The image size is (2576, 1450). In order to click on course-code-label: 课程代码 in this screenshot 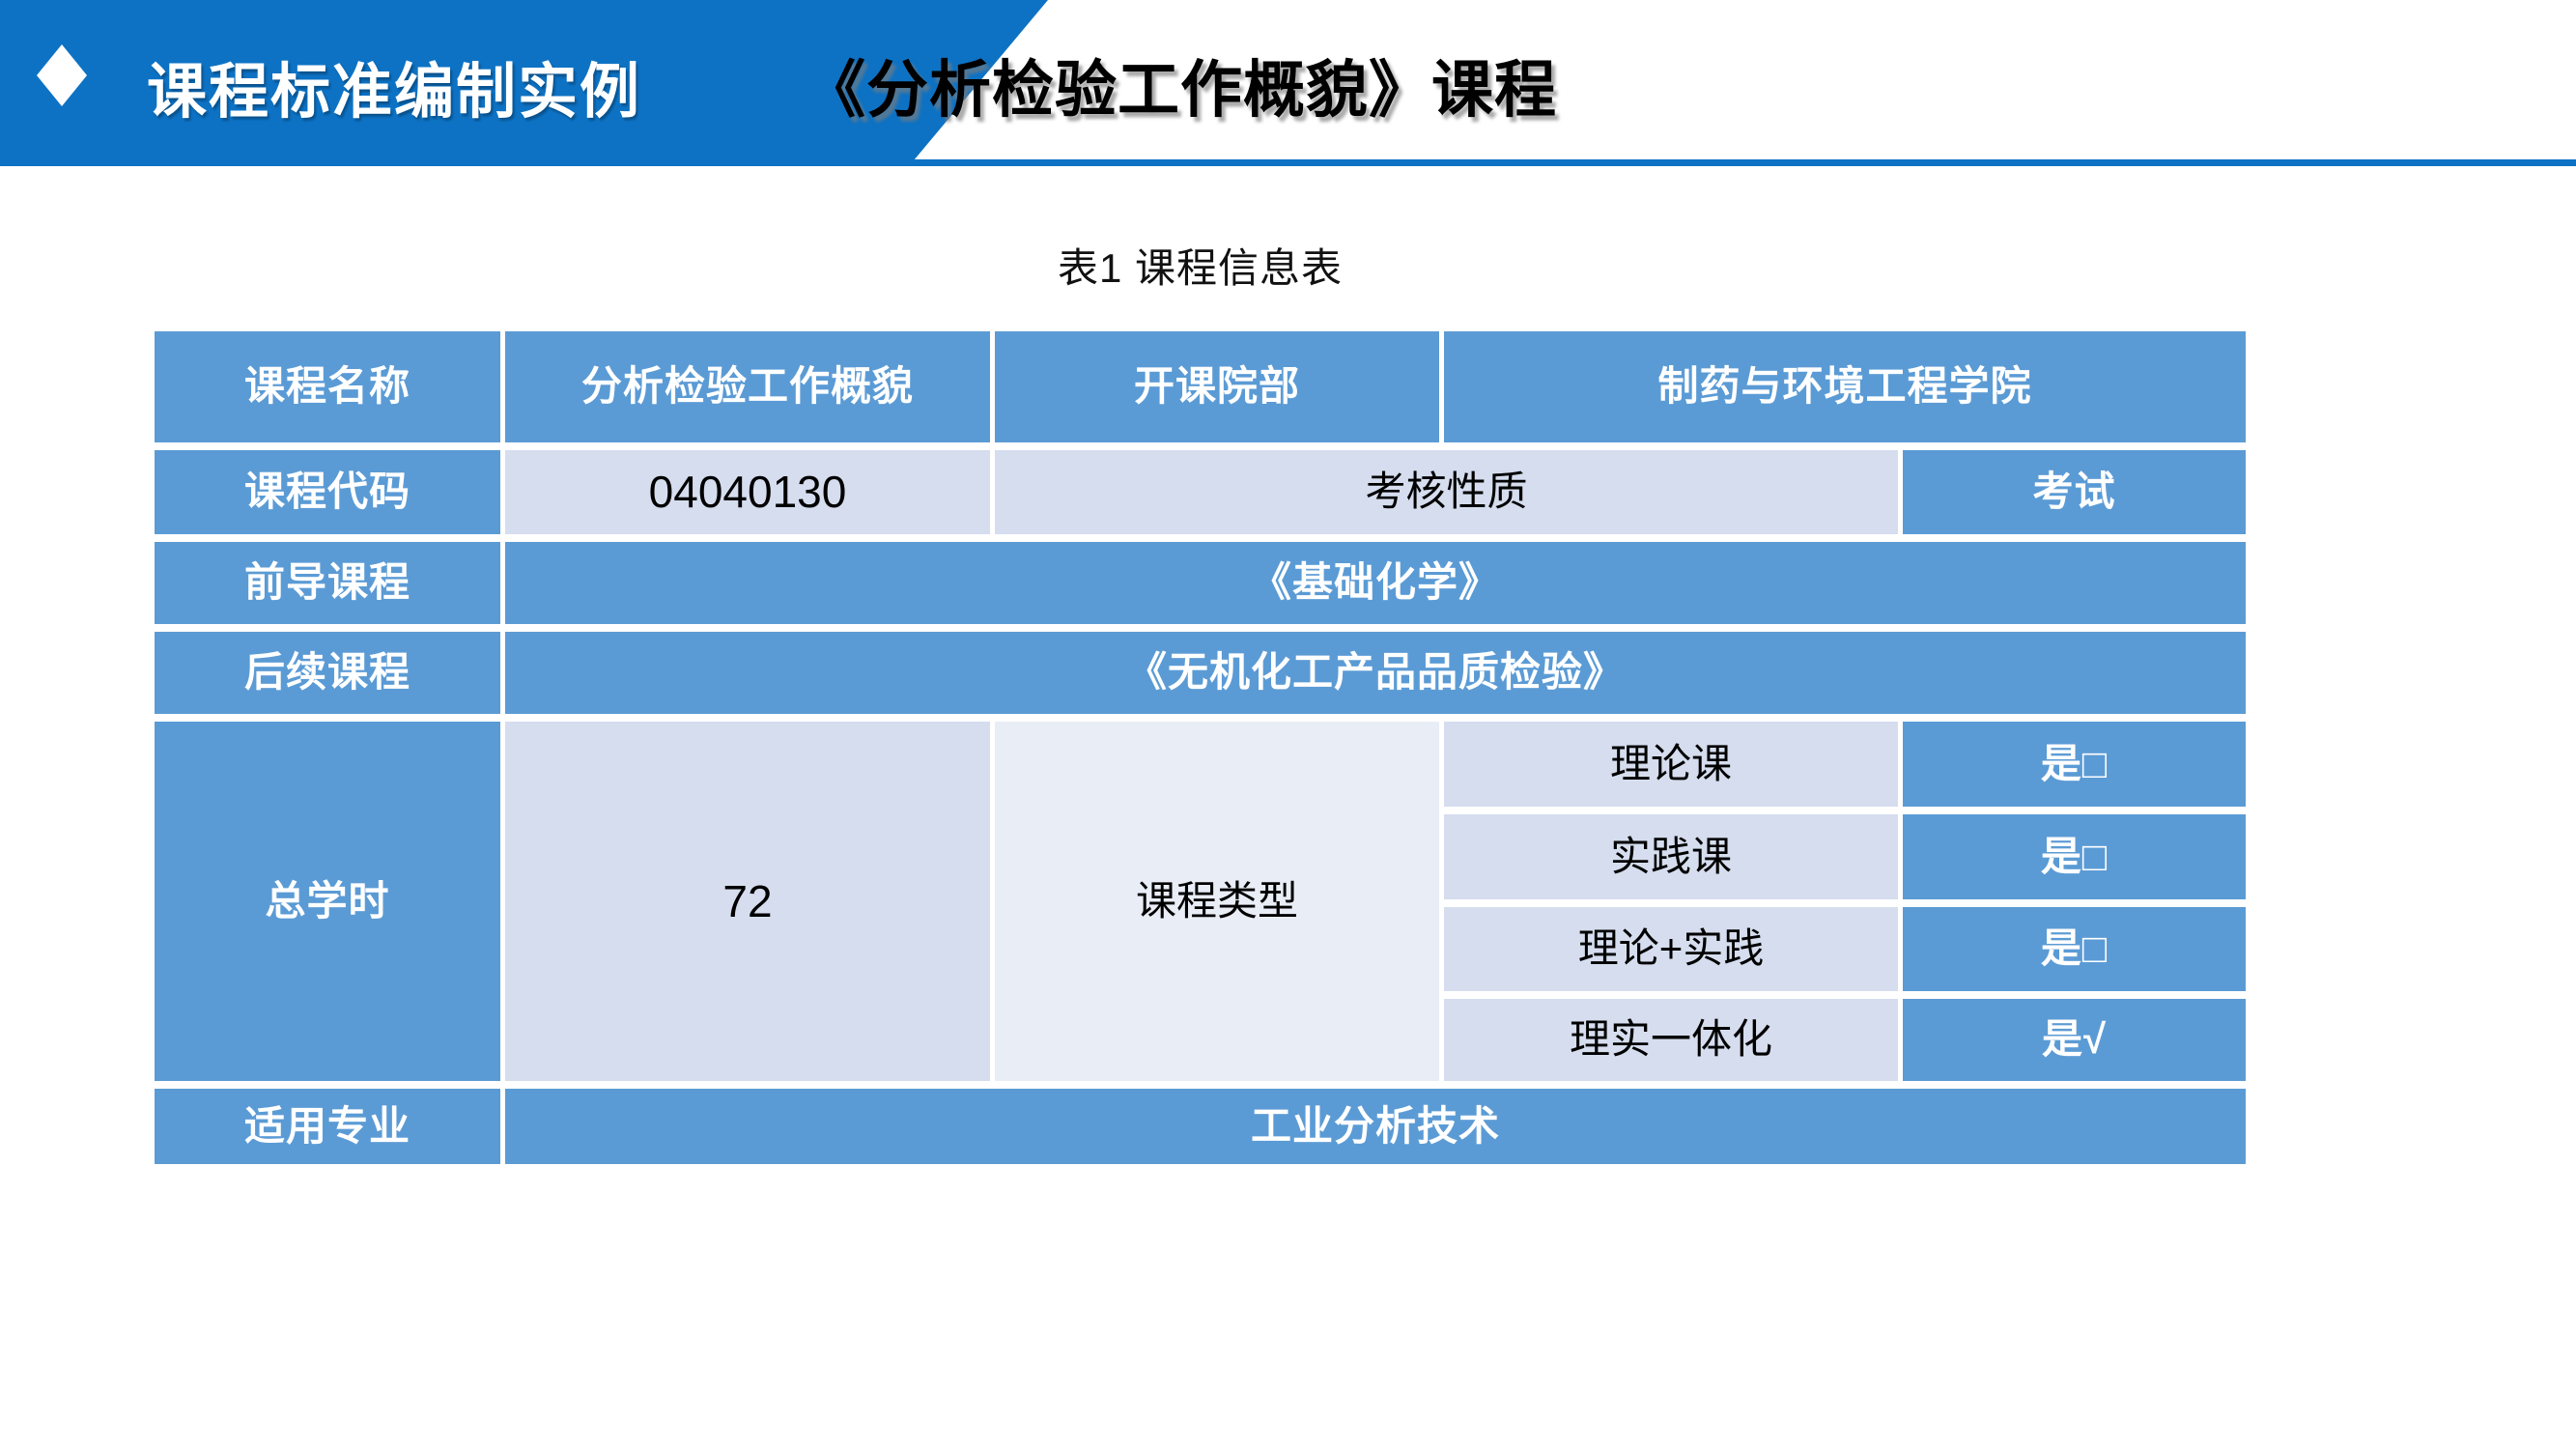, I will do `click(327, 492)`.